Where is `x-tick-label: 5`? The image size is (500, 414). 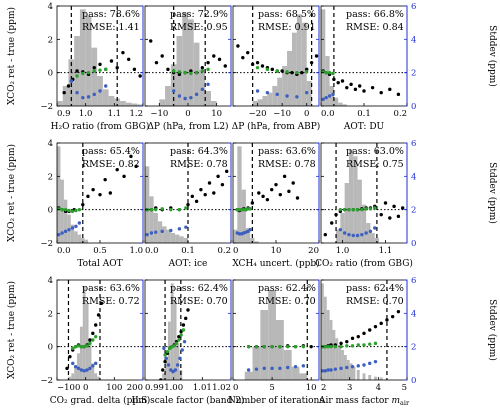 x-tick-label: 5 is located at coordinates (404, 388).